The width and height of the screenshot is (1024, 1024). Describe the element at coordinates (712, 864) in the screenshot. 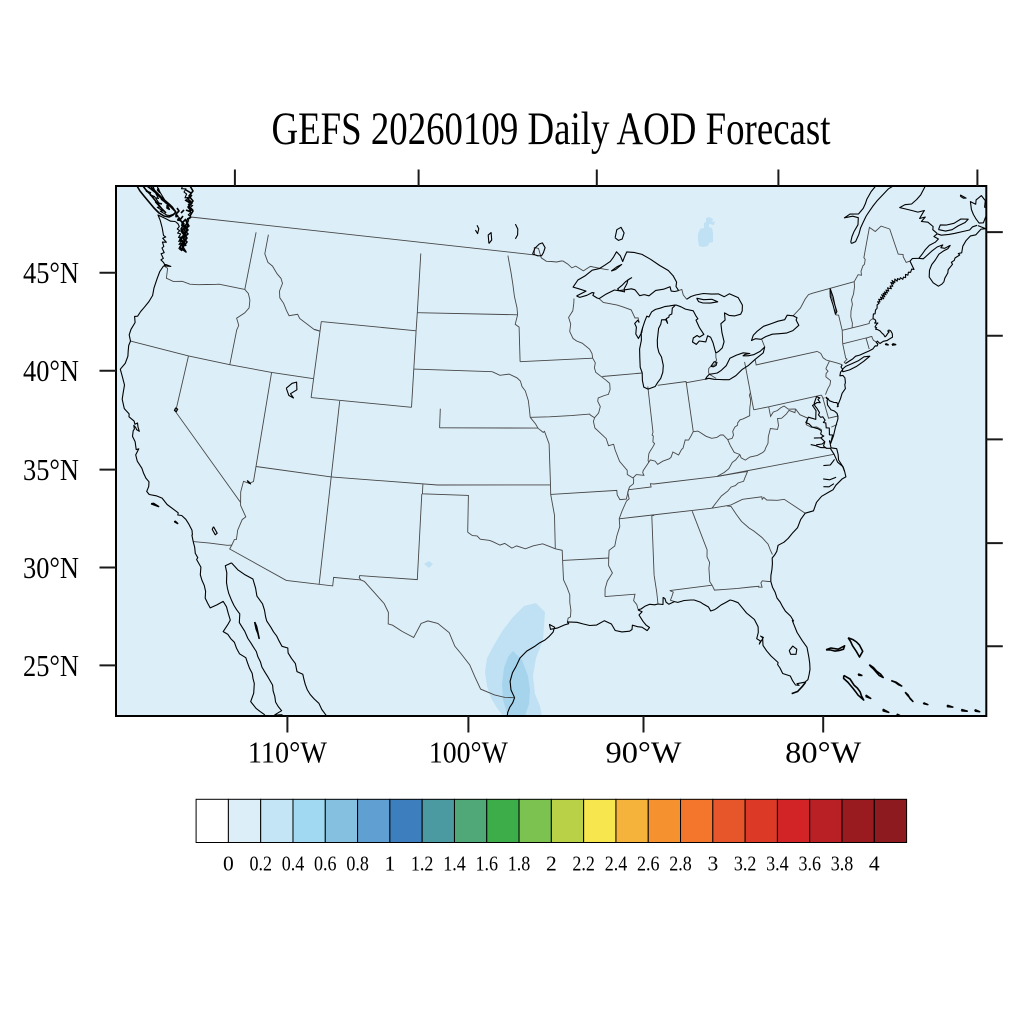

I see `svg-text: 3` at that location.